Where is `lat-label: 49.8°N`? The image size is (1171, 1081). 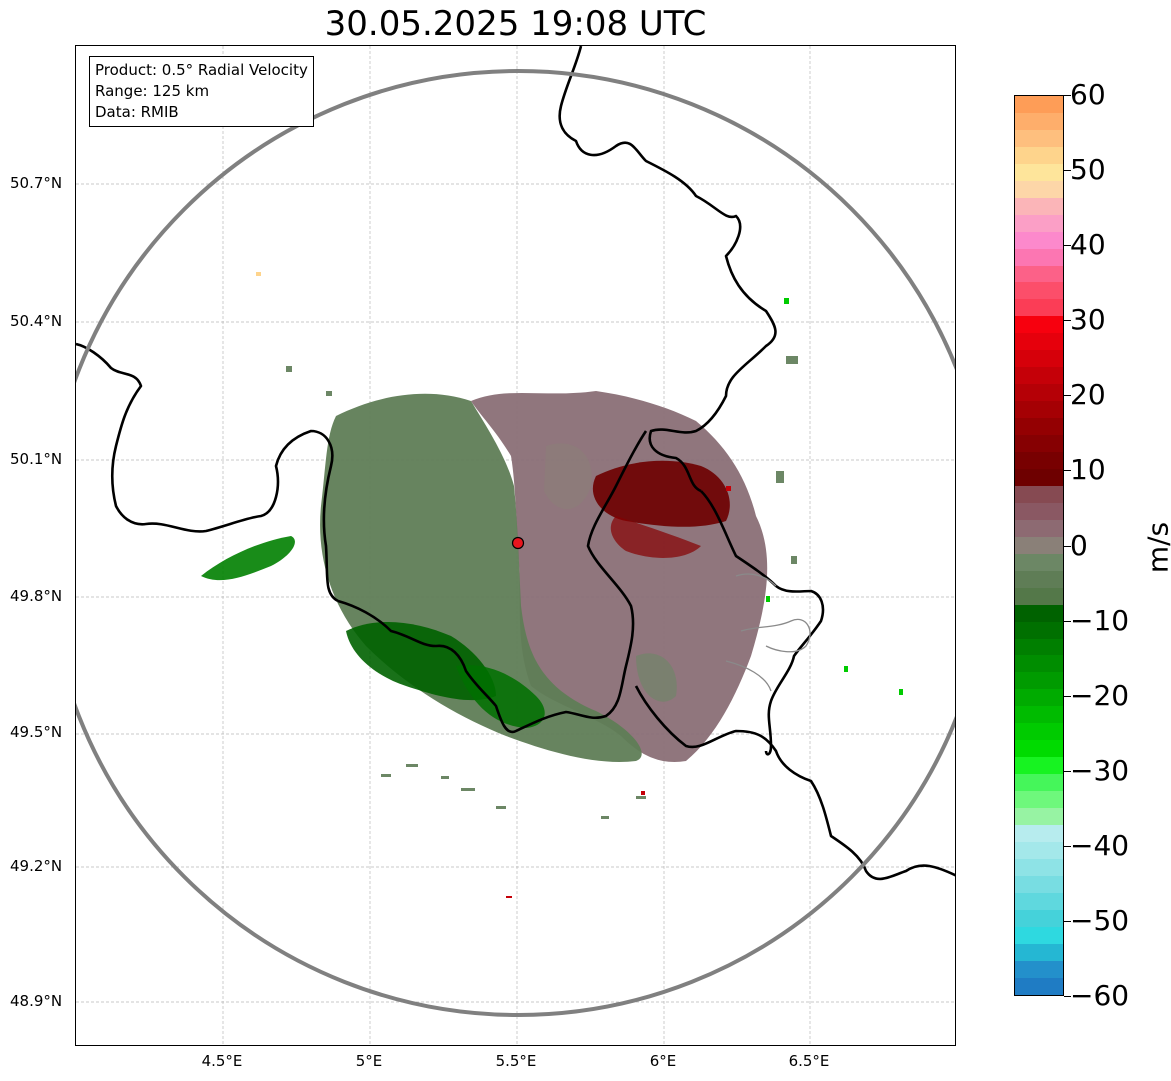
lat-label: 49.8°N is located at coordinates (36, 596).